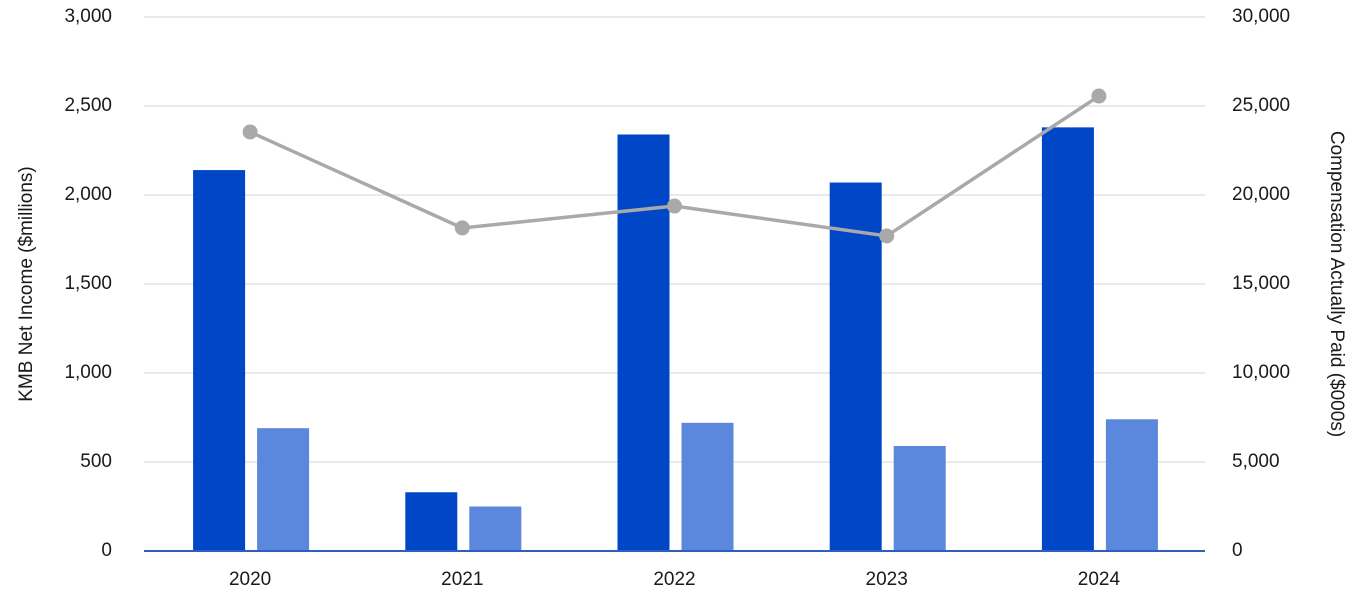 The image size is (1362, 594). What do you see at coordinates (1256, 461) in the screenshot?
I see `y2-tick-label: 5,000` at bounding box center [1256, 461].